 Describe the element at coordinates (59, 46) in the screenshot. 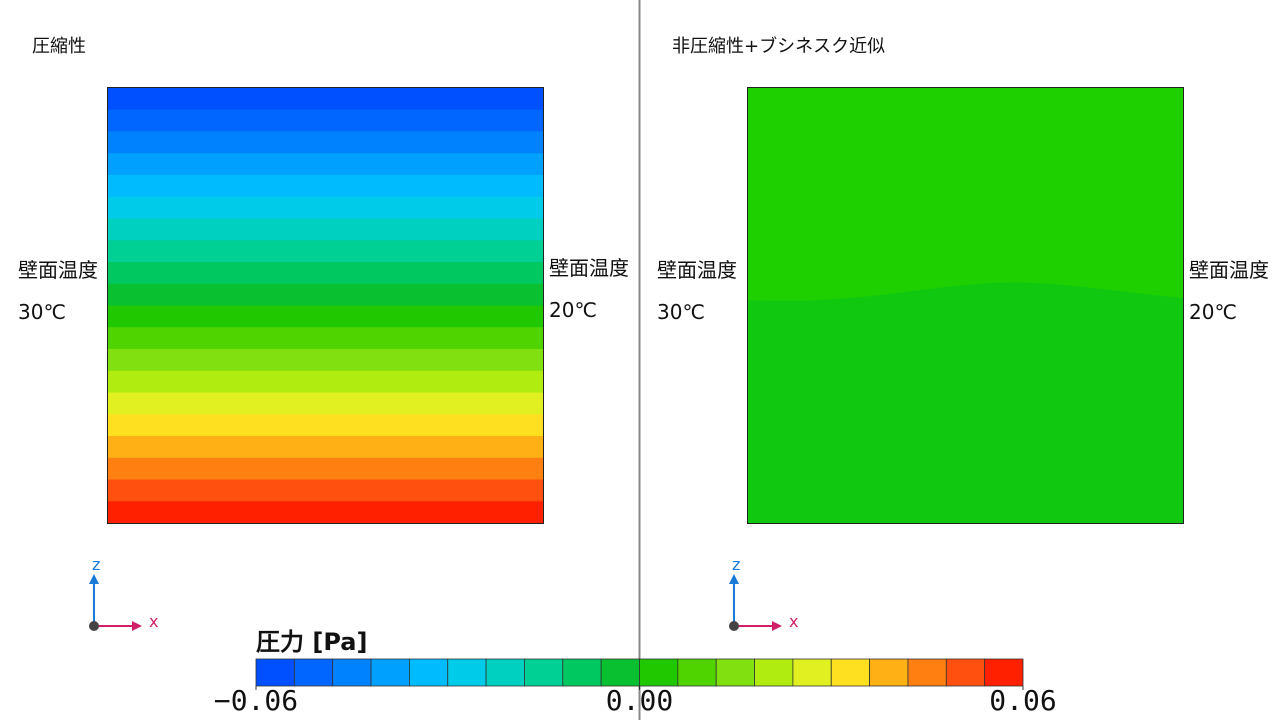

I see `panel-title: 圧縮性` at that location.